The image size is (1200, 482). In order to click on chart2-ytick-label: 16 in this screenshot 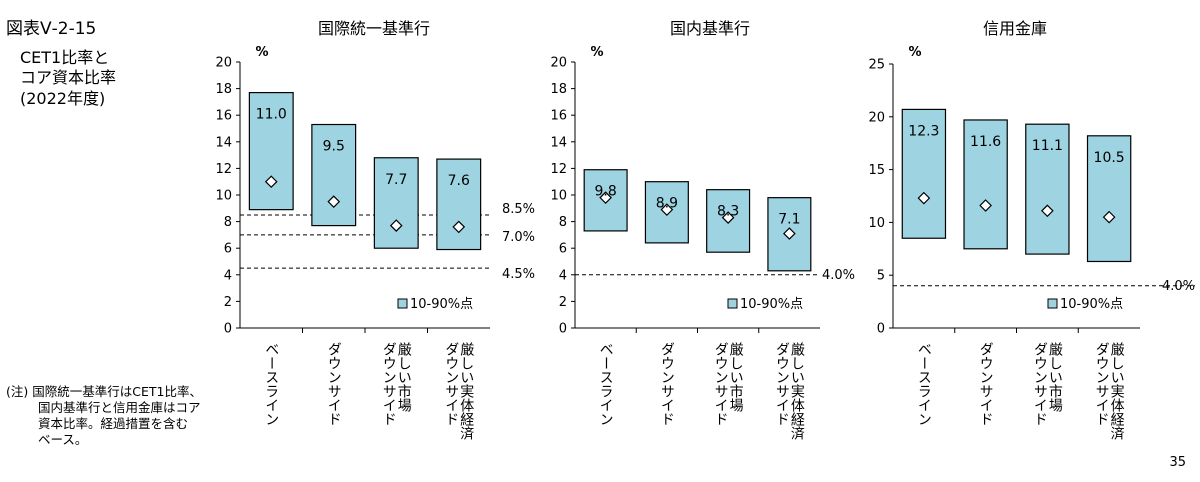, I will do `click(558, 116)`.